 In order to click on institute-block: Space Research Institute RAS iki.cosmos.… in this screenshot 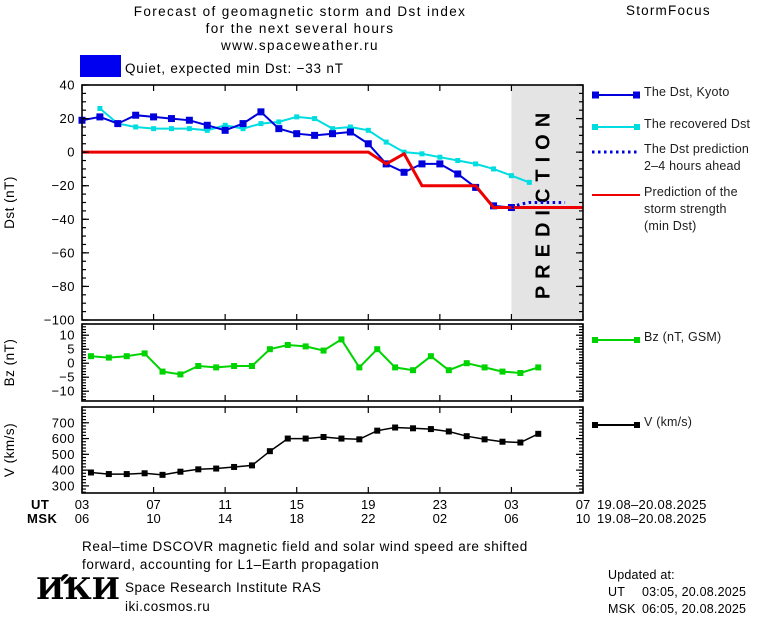, I will do `click(223, 597)`.